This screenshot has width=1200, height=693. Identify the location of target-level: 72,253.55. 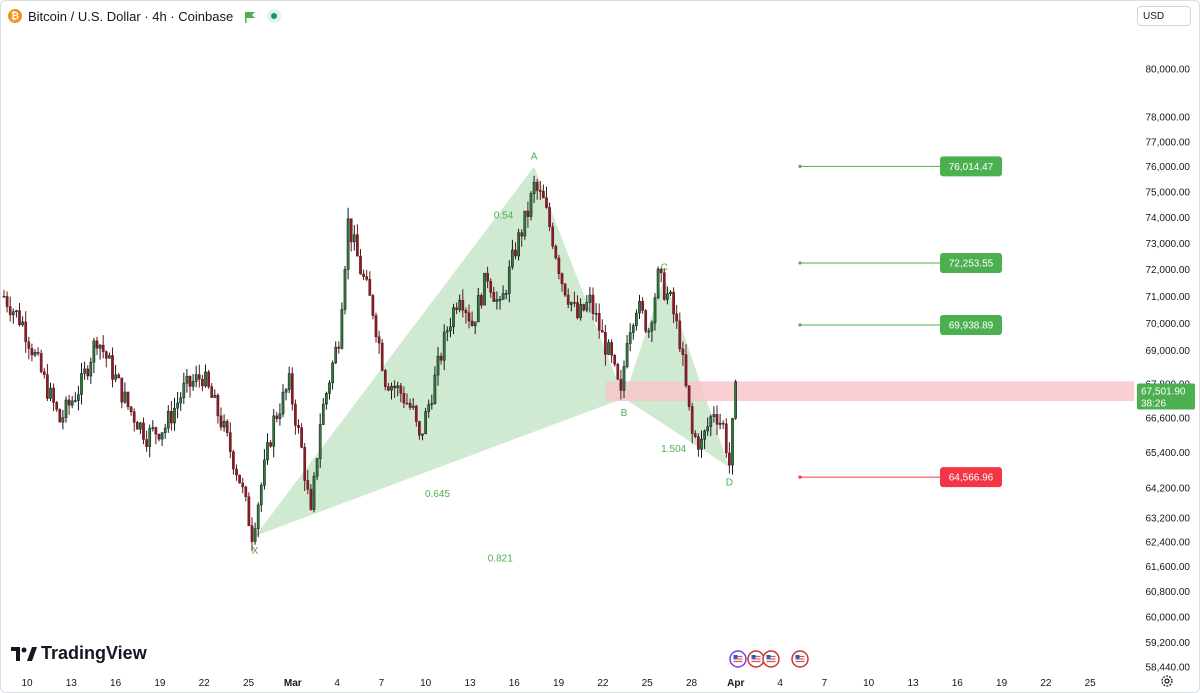
(900, 262).